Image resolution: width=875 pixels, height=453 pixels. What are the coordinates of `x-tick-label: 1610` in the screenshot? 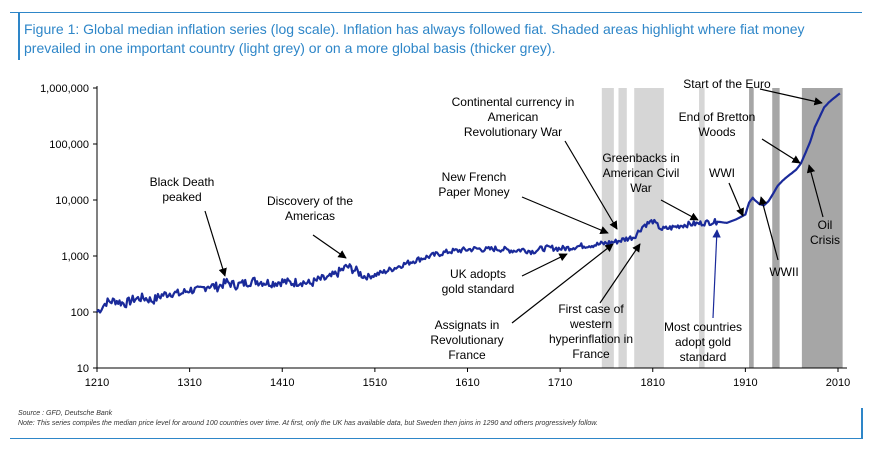 It's located at (467, 383).